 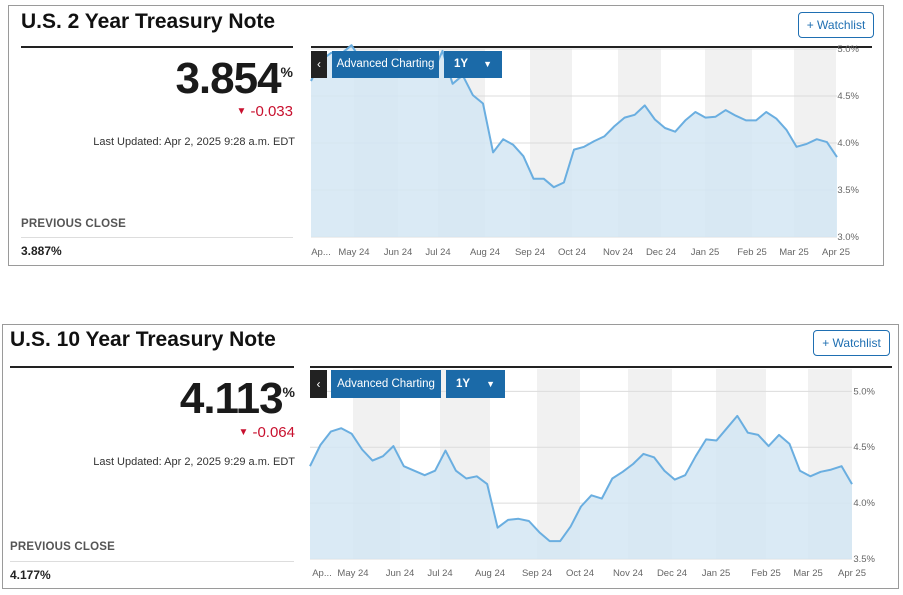 I want to click on y-tick-label: 3.0%, so click(x=848, y=237).